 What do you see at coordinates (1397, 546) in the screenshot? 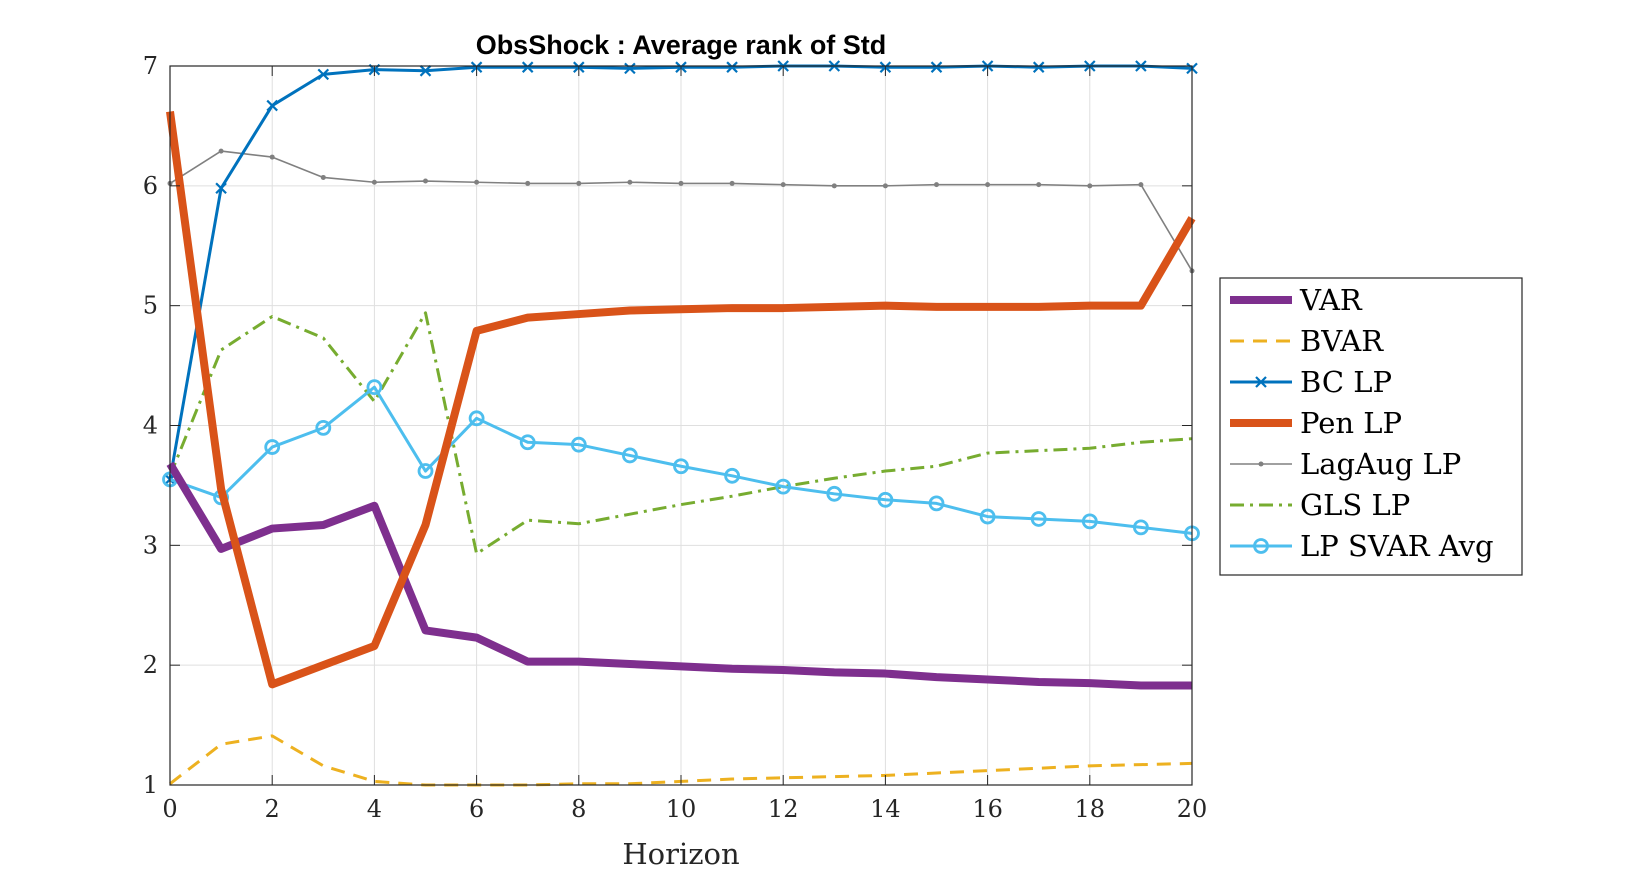
I see `legend-label: LP SVAR Avg` at bounding box center [1397, 546].